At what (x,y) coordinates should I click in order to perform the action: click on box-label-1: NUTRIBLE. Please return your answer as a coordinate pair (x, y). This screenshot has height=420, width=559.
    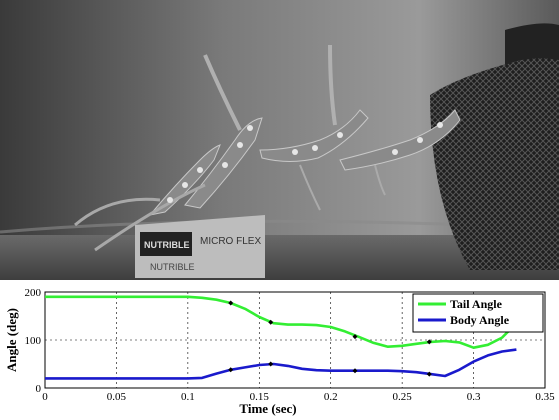
    Looking at the image, I should click on (167, 245).